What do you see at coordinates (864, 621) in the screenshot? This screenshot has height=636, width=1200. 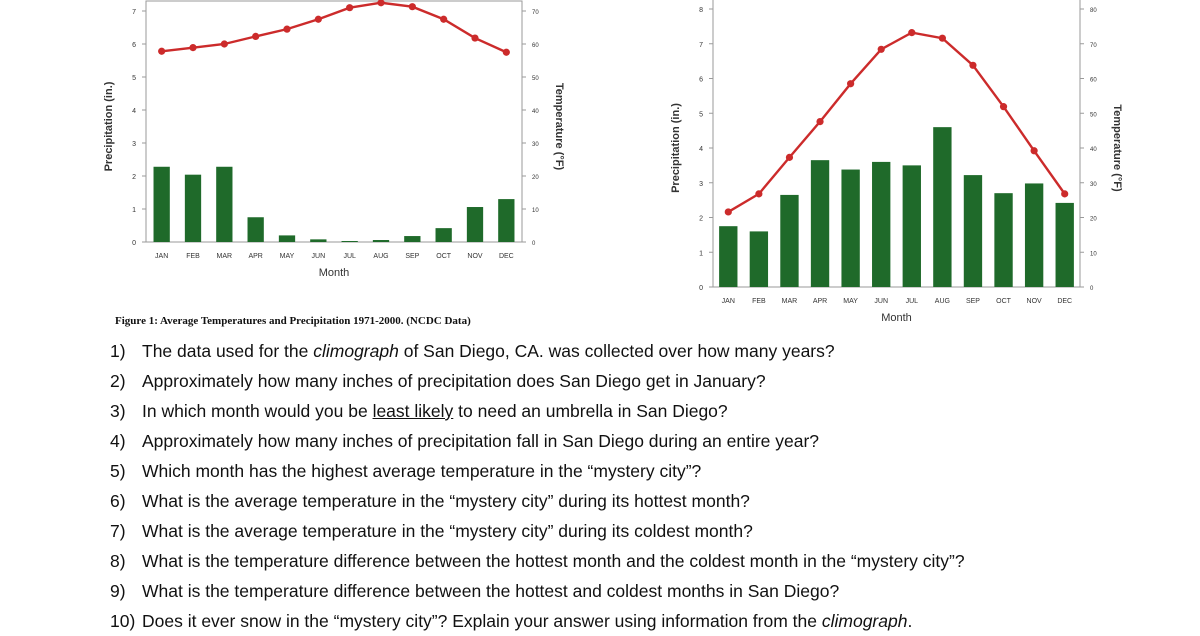 I see `question-text-part: climograph` at bounding box center [864, 621].